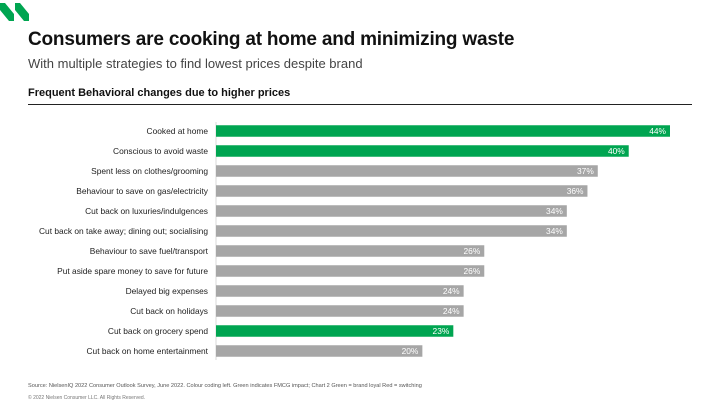 The height and width of the screenshot is (405, 720). Describe the element at coordinates (142, 191) in the screenshot. I see `category-label: Behaviour to save on gas/electricity` at that location.